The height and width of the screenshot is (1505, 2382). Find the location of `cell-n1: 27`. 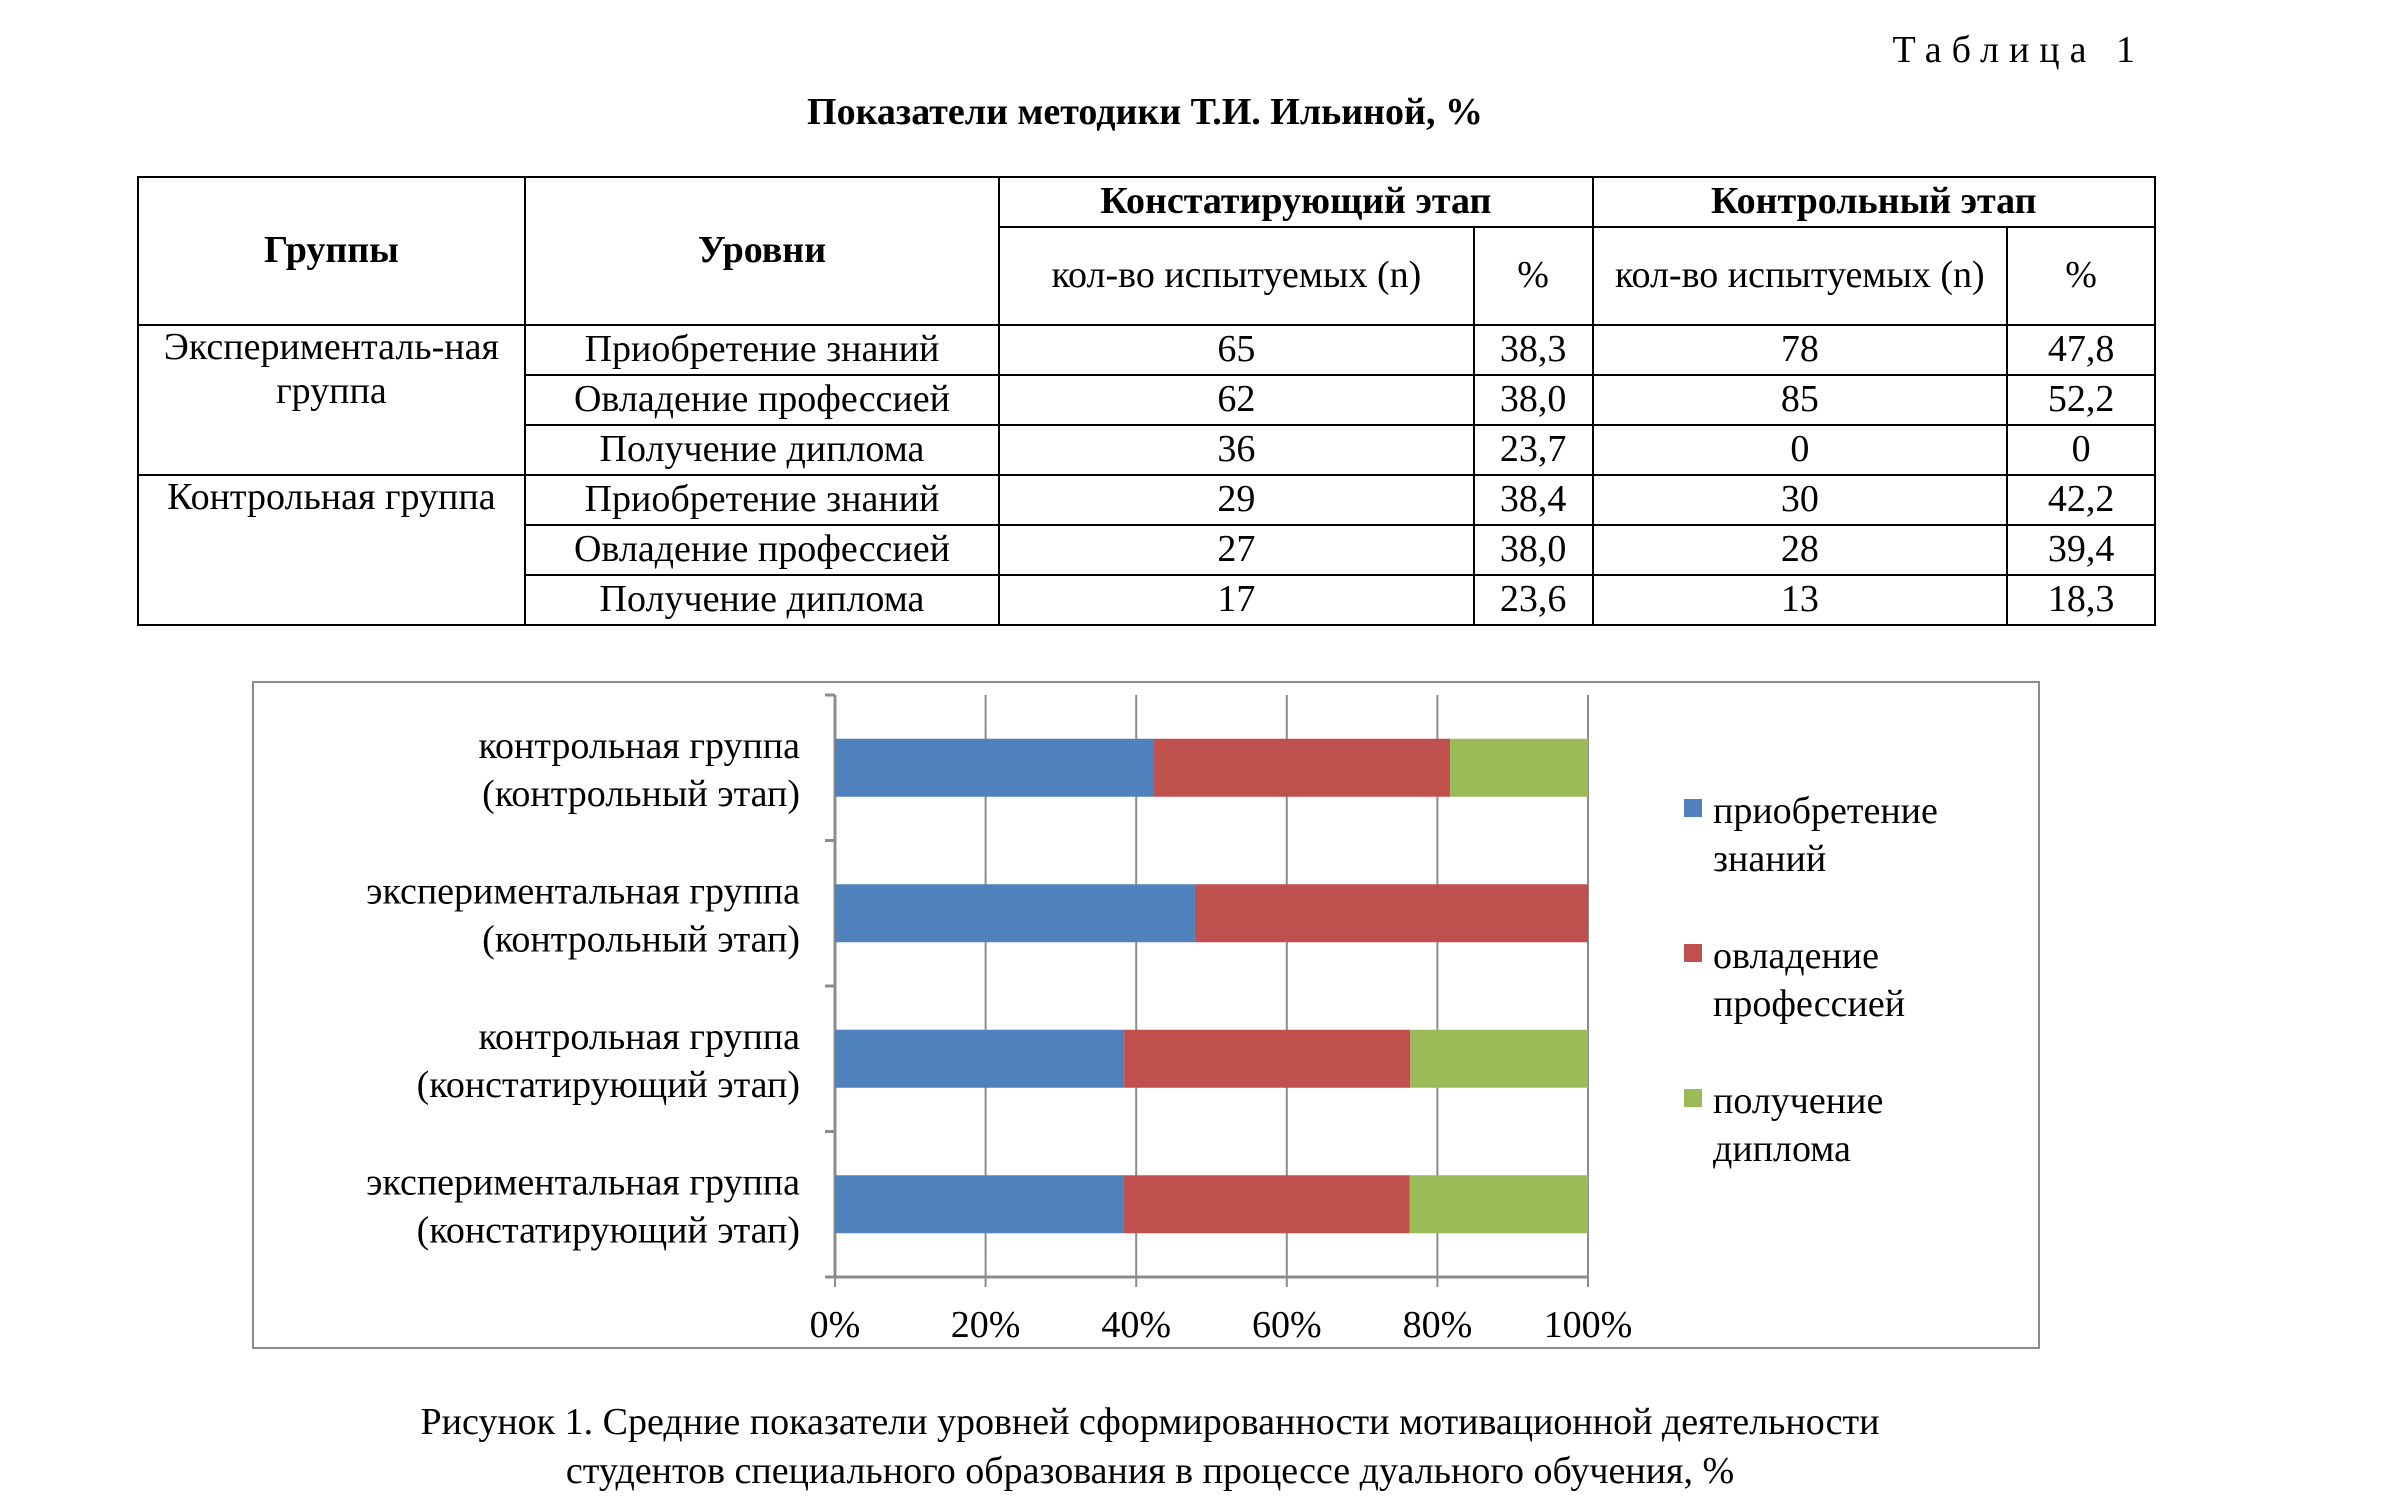

cell-n1: 27 is located at coordinates (1236, 550).